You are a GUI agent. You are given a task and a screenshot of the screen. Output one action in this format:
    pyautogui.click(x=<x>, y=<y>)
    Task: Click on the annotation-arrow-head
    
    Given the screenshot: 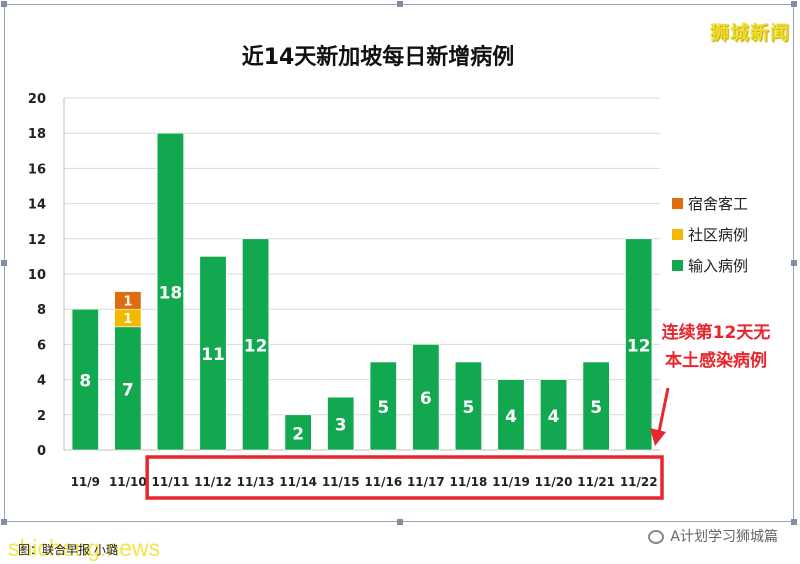 What is the action you would take?
    pyautogui.click(x=658, y=437)
    